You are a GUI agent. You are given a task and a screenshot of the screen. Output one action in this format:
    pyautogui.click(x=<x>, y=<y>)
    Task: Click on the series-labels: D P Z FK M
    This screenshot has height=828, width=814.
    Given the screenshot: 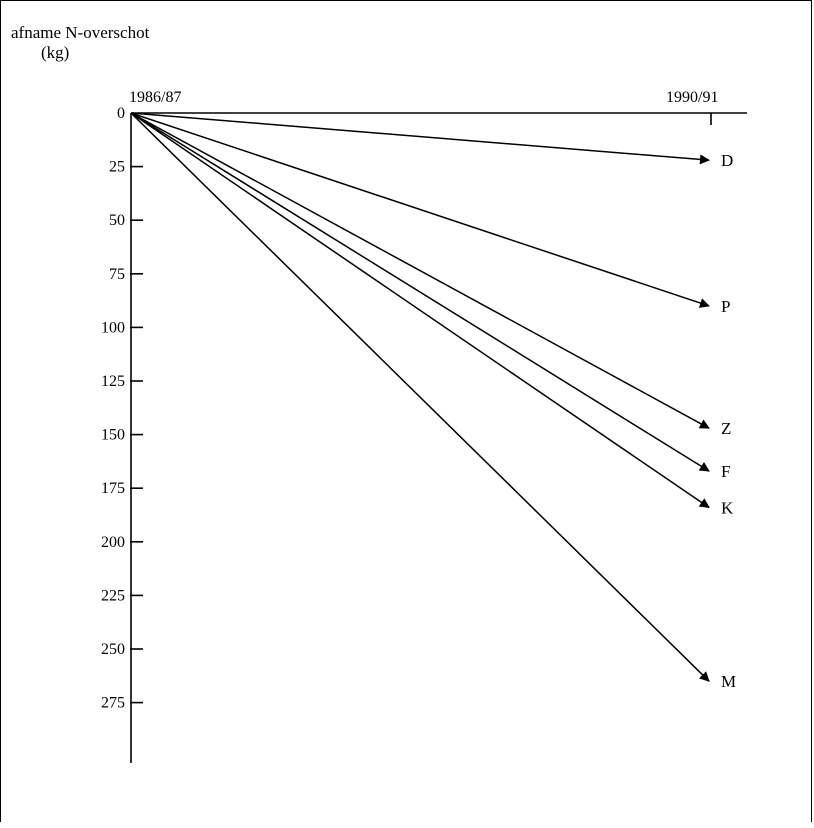 What is the action you would take?
    pyautogui.click(x=728, y=421)
    